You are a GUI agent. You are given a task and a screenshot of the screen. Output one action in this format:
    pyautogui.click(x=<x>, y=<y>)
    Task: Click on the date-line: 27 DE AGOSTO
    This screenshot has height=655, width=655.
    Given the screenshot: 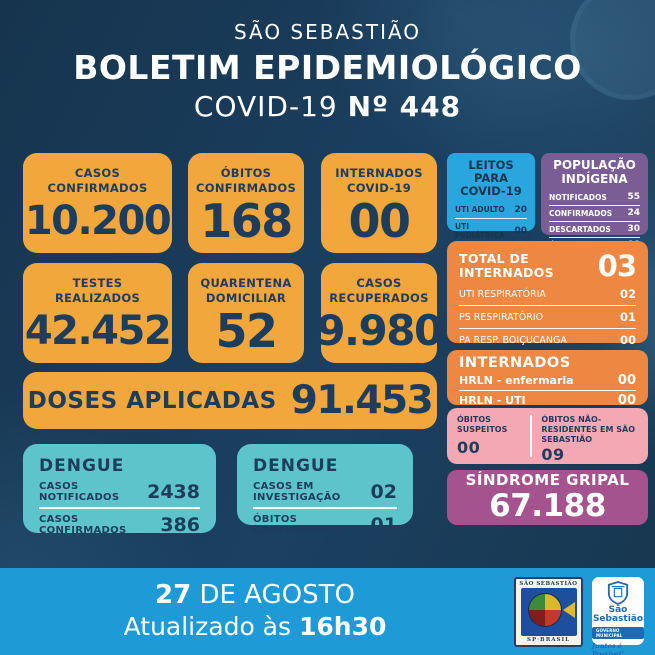 What is the action you would take?
    pyautogui.click(x=255, y=595)
    